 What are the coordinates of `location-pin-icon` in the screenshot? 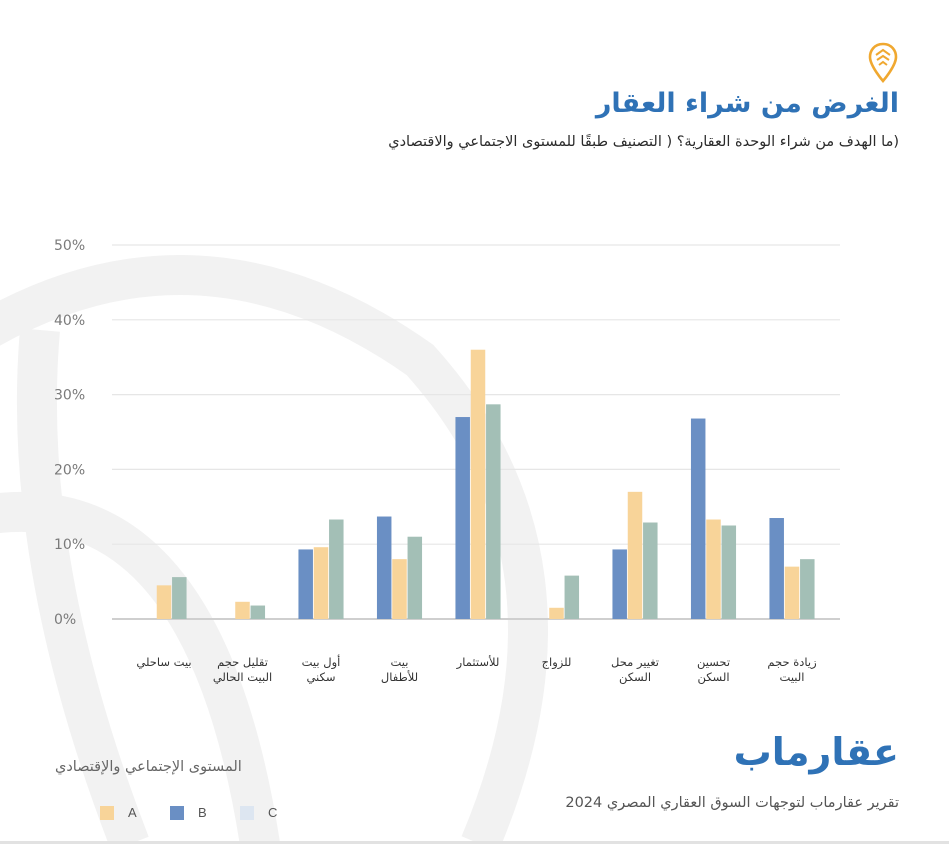 It's located at (883, 62).